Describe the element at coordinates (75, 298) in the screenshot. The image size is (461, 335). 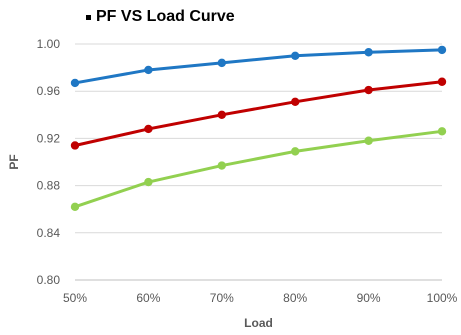
I see `x-tick-label: 50%` at that location.